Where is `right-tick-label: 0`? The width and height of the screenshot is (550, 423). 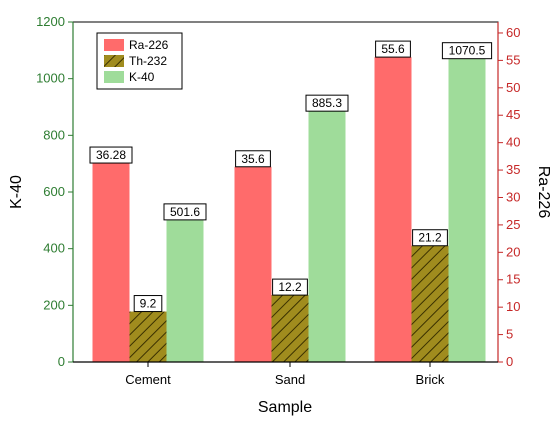 right-tick-label: 0 is located at coordinates (509, 361).